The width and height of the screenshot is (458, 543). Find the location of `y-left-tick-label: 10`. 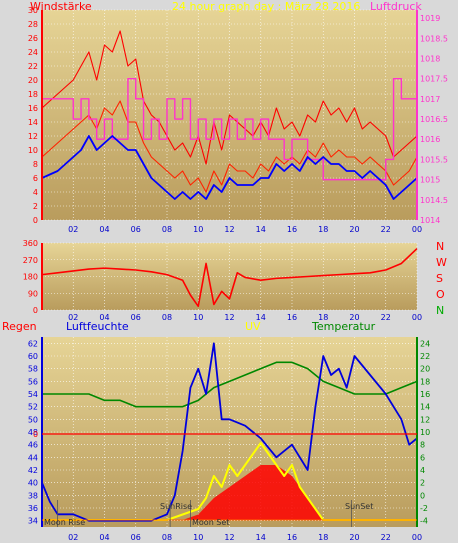

y-left-tick-label: 10 is located at coordinates (33, 150).